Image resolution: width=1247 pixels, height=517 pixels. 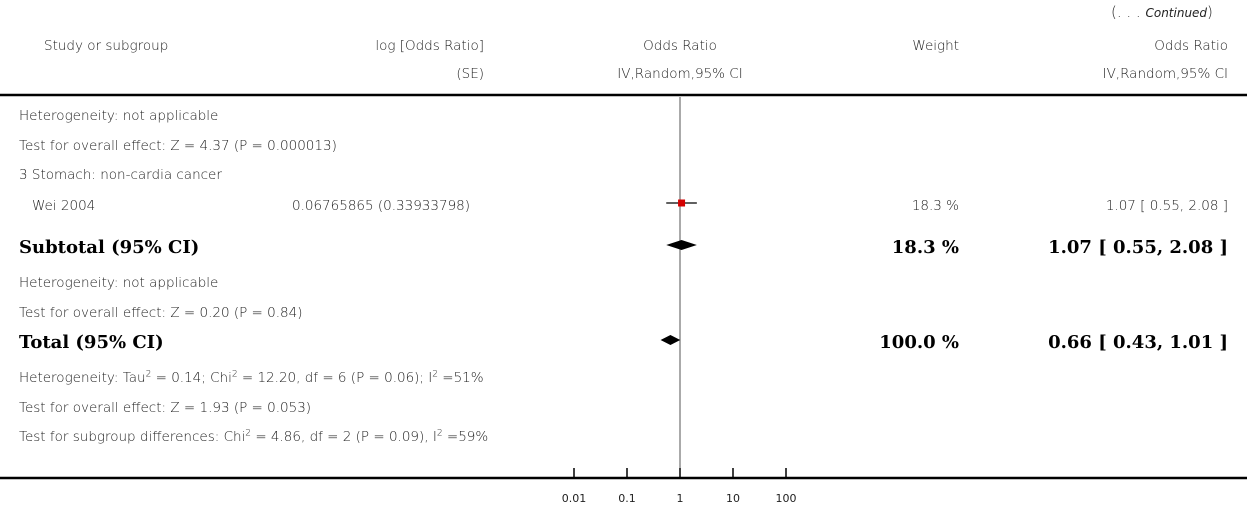 I want to click on continued-note: (. . . Continued), so click(x=1162, y=12).